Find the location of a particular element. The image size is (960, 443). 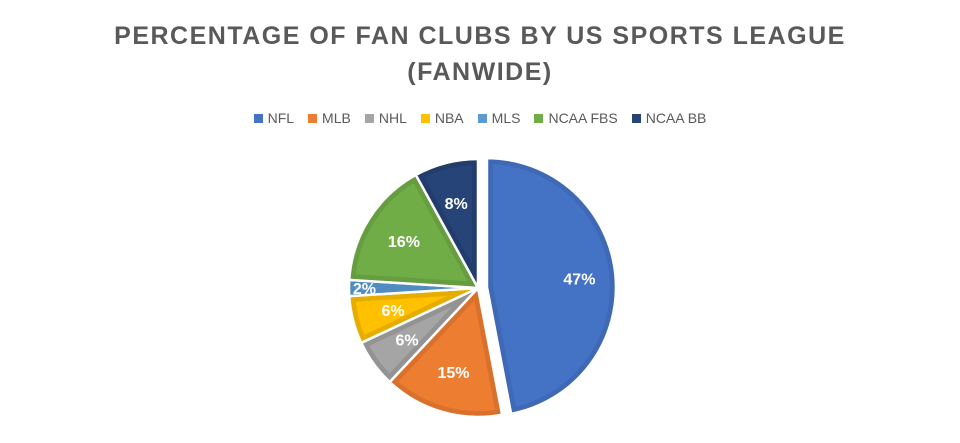

data-label: 2% is located at coordinates (364, 289).